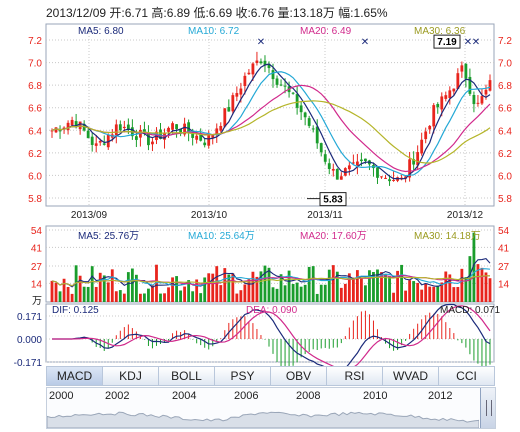 This screenshot has width=520, height=432. What do you see at coordinates (35, 154) in the screenshot?
I see `price-y-tick-left: 6.2` at bounding box center [35, 154].